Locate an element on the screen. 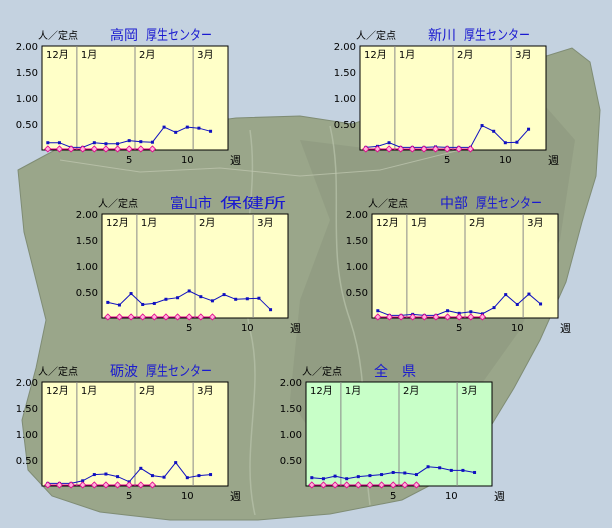 This screenshot has height=528, width=612. chart-title-name: 砺波 is located at coordinates (124, 372).